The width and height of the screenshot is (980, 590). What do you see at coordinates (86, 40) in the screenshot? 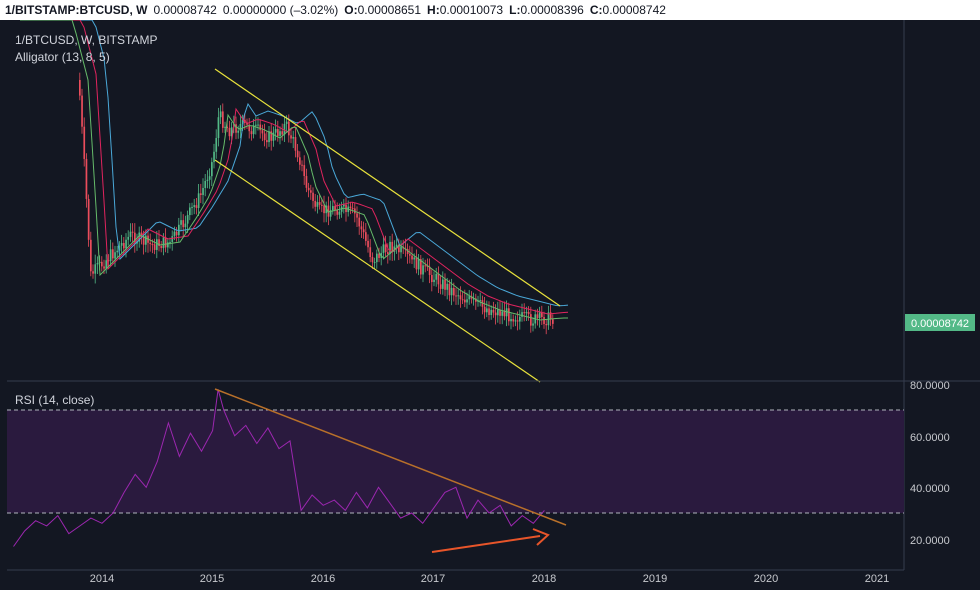
I see `main-symbol-label: 1/BTCUSD, W, BITSTAMP` at bounding box center [86, 40].